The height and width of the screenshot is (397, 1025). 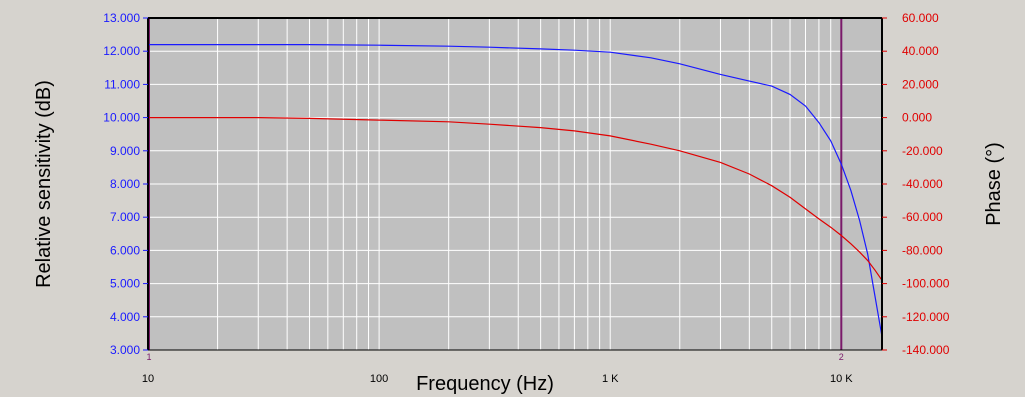 I want to click on y-tick-label-left: 6.000, so click(x=125, y=250).